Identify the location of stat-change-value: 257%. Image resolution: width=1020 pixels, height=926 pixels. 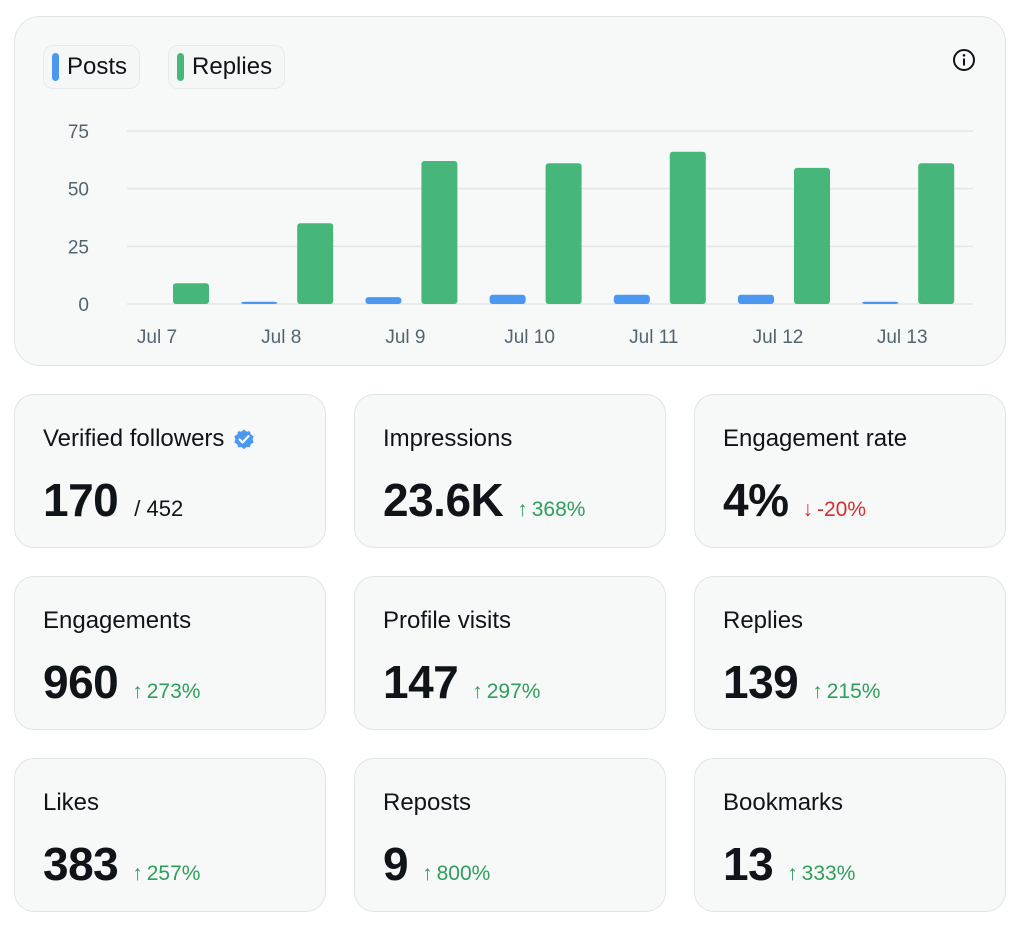
(173, 873).